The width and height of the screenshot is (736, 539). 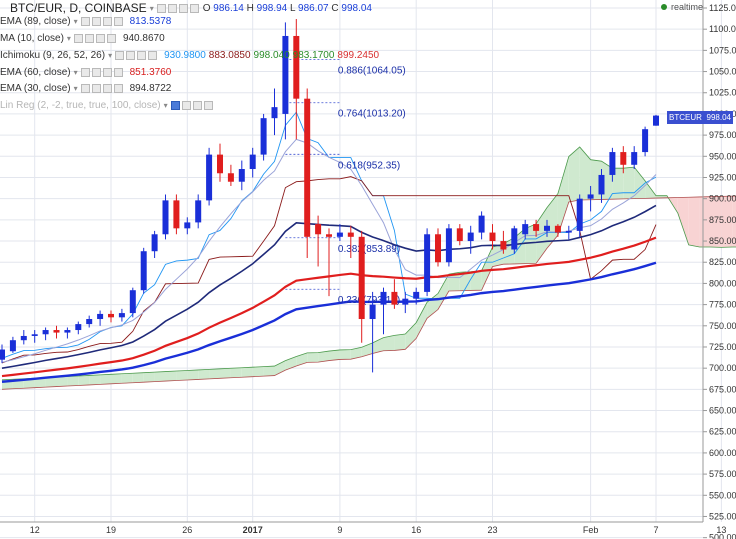 I want to click on hide-button, so click(x=172, y=8).